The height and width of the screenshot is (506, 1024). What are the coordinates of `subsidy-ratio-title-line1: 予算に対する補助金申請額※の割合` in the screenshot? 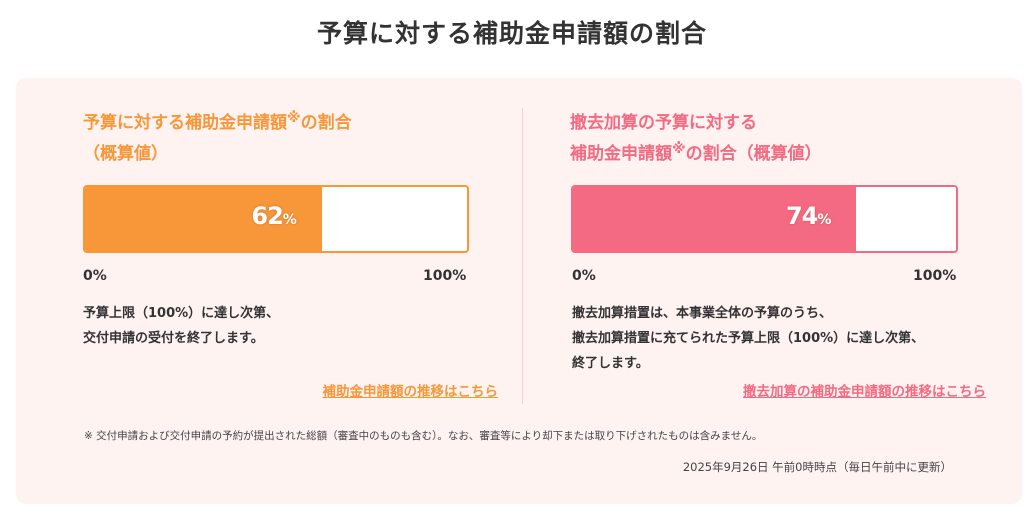 It's located at (217, 121).